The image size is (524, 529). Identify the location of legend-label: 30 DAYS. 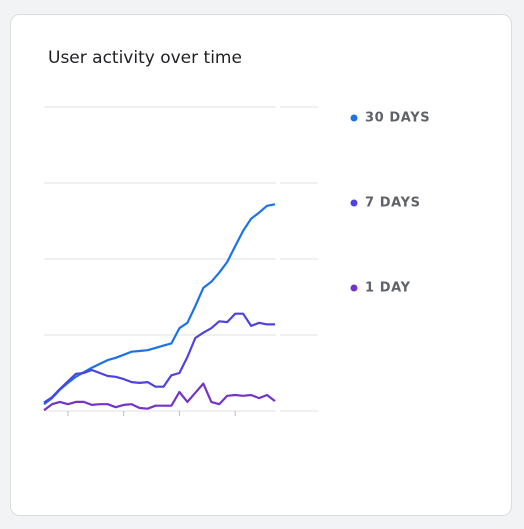
(397, 118).